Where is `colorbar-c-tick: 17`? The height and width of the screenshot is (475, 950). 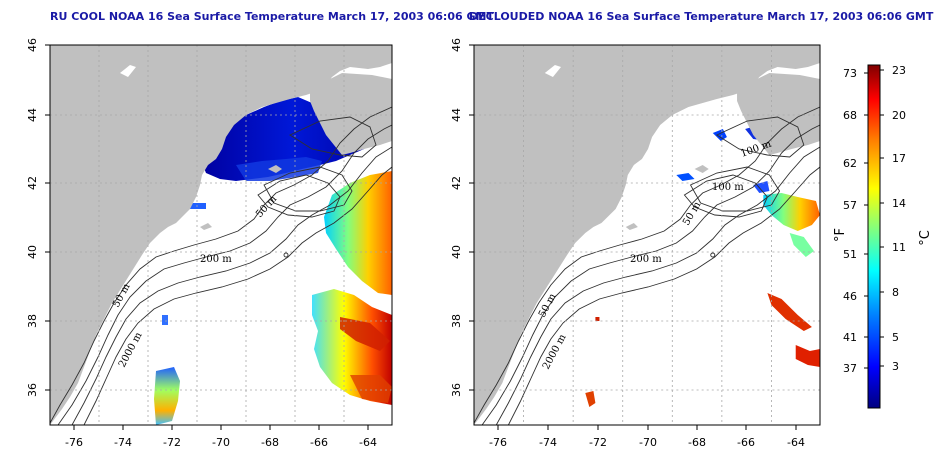
colorbar-c-tick: 17 is located at coordinates (899, 158).